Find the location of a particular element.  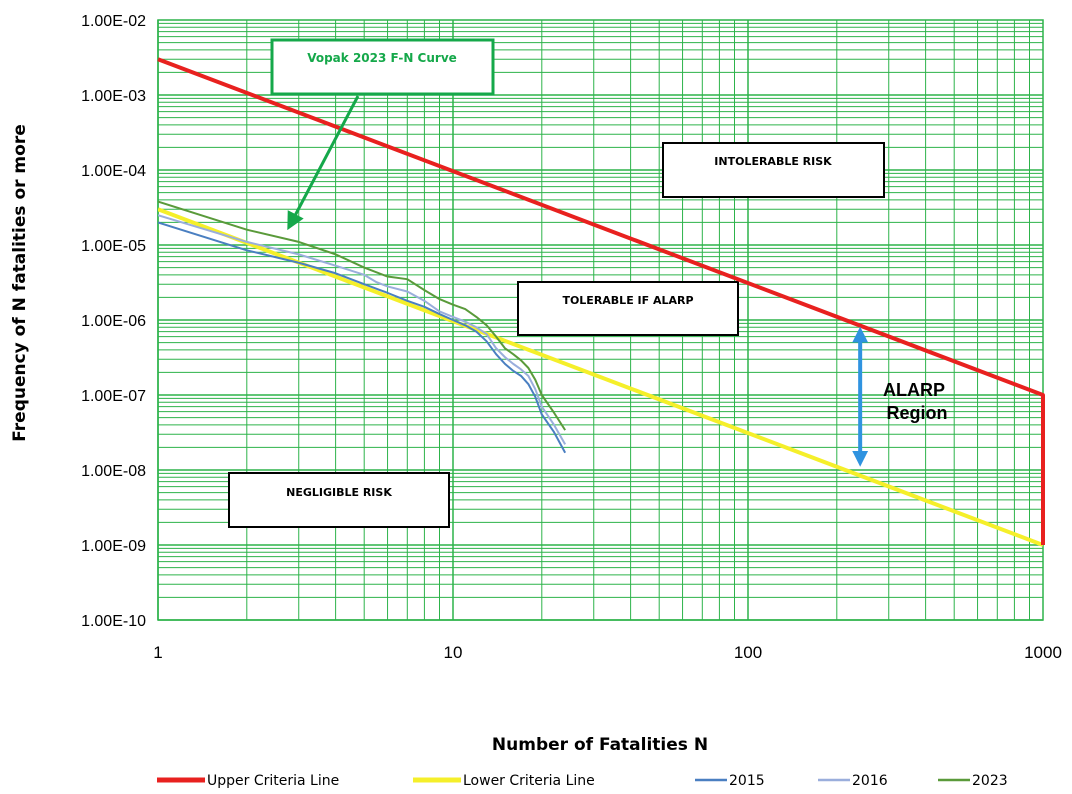

x-tick-label: 1000 is located at coordinates (1043, 652).